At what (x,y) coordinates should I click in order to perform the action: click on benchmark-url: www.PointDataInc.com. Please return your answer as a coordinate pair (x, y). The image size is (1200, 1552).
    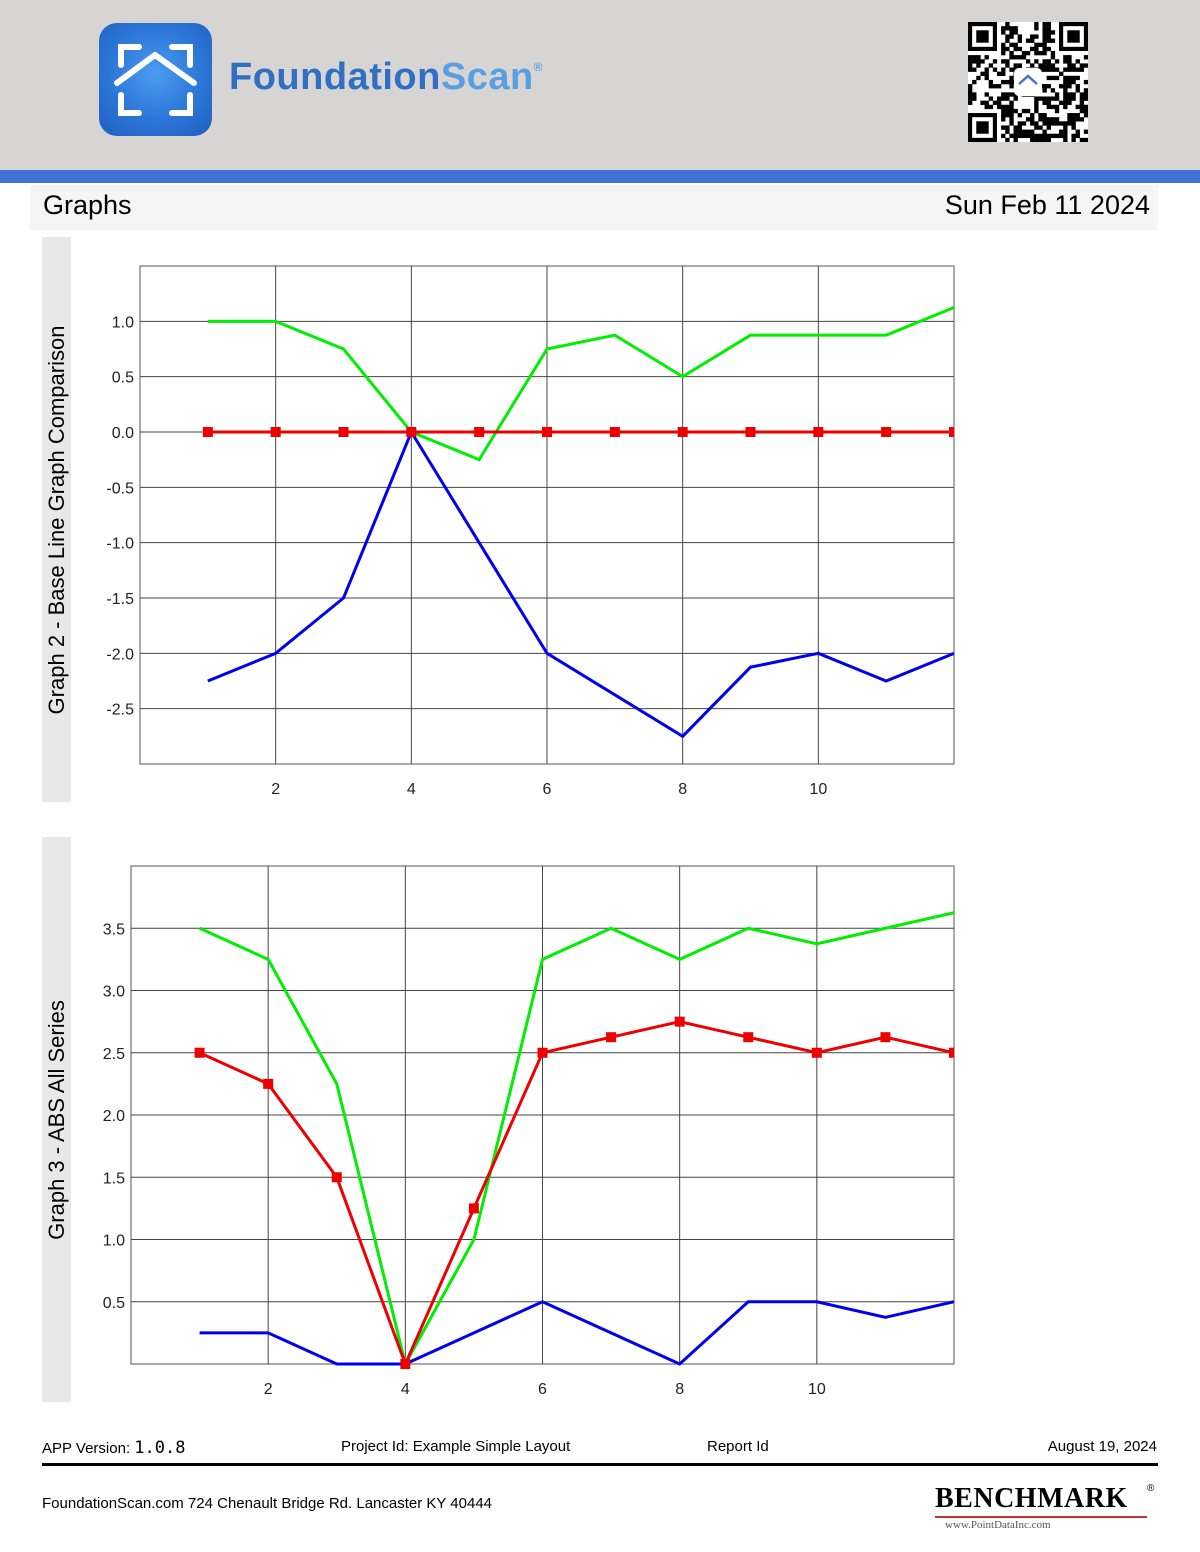
    Looking at the image, I should click on (998, 1525).